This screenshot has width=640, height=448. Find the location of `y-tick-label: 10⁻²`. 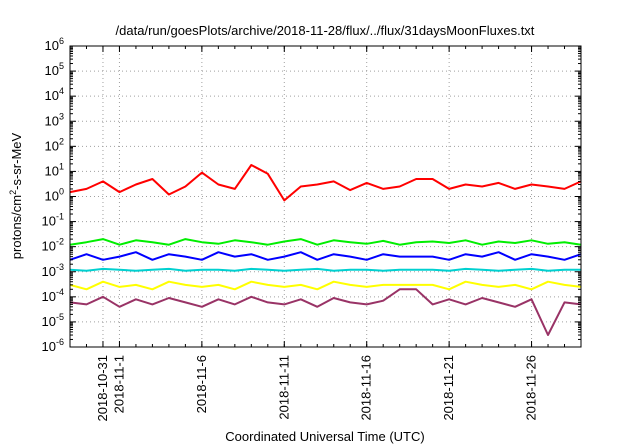

y-tick-label: 10⁻² is located at coordinates (53, 245).